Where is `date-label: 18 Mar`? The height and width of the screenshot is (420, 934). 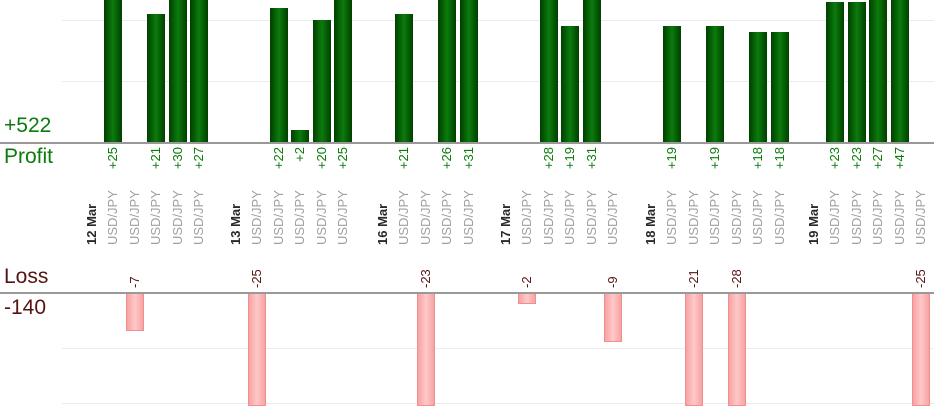
date-label: 18 Mar is located at coordinates (650, 224).